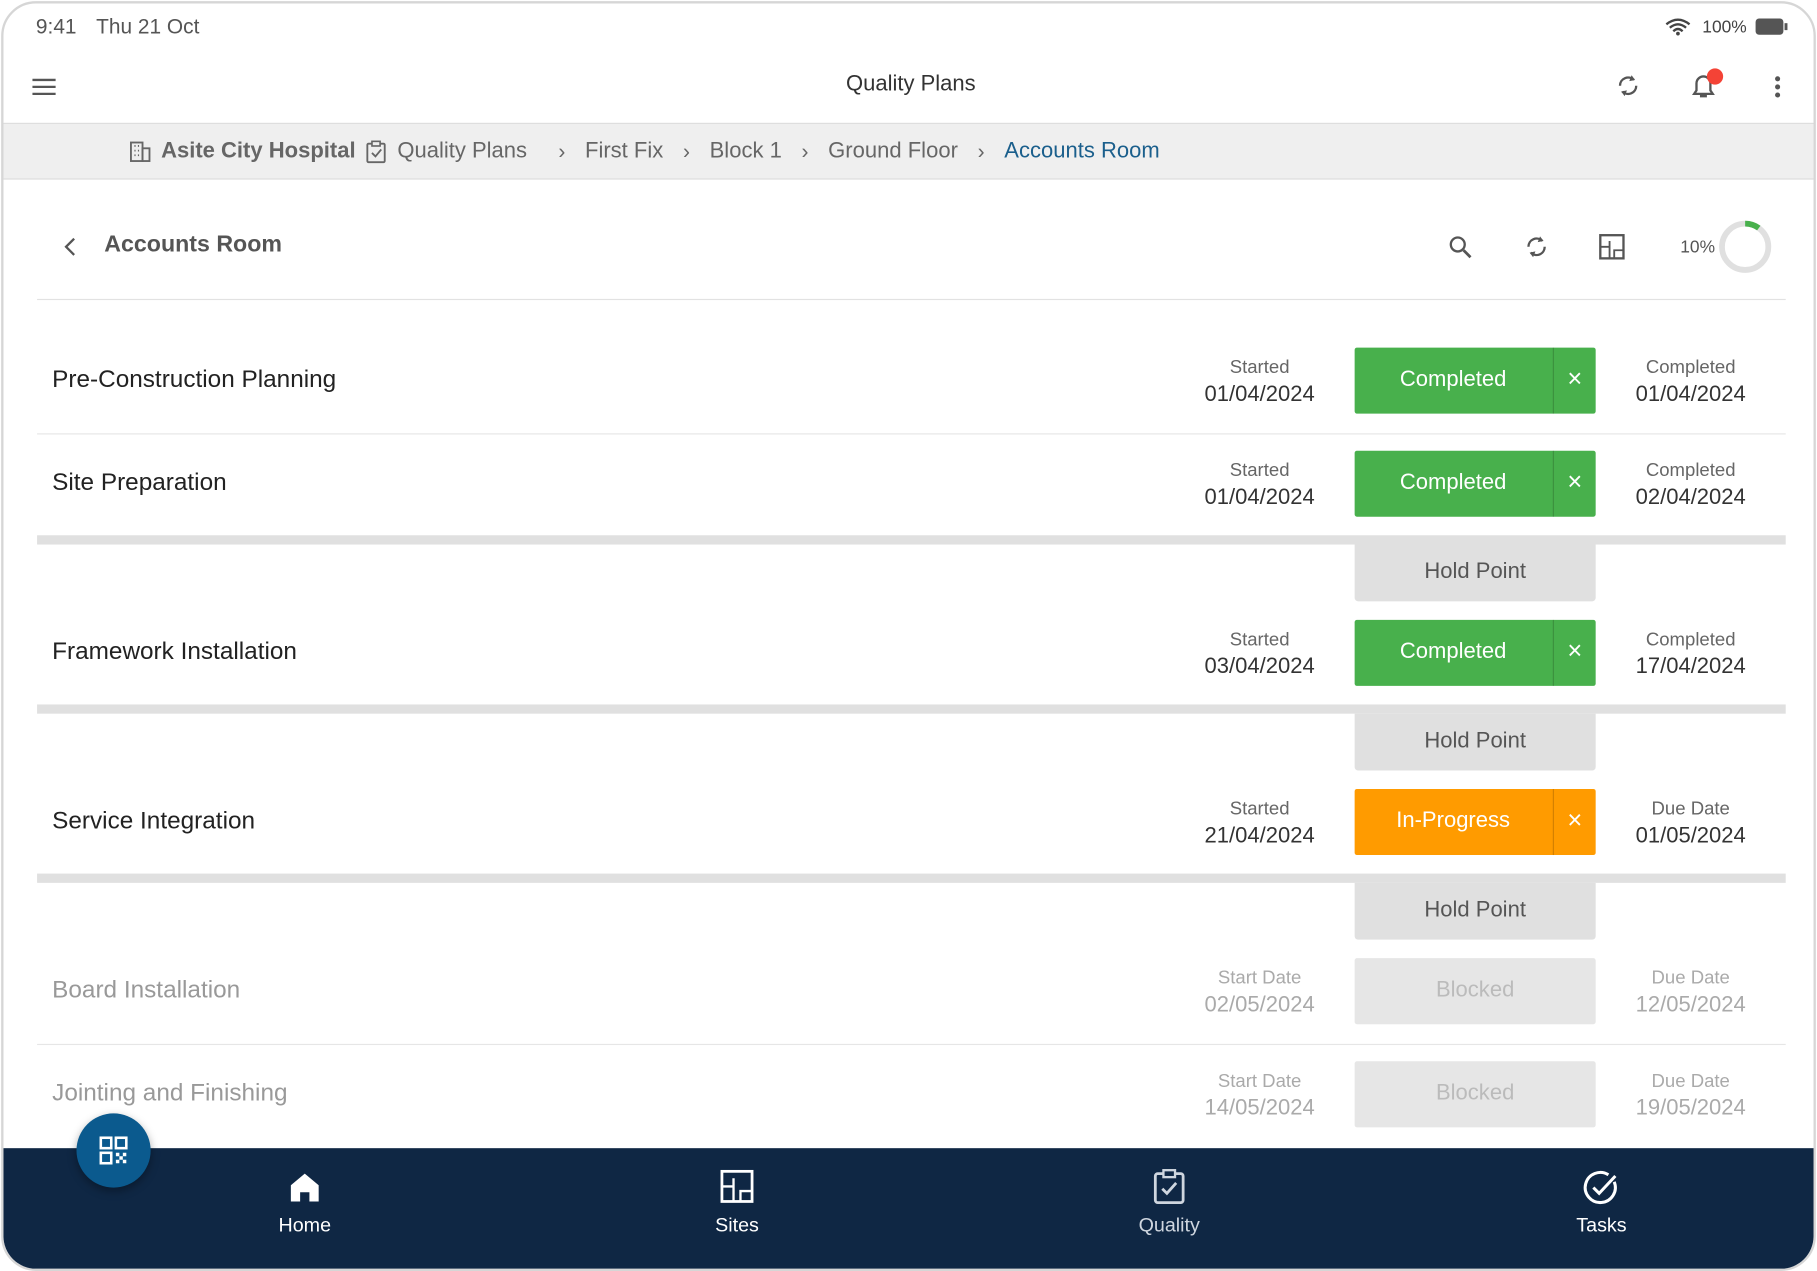  What do you see at coordinates (911, 1044) in the screenshot?
I see `row-divider` at bounding box center [911, 1044].